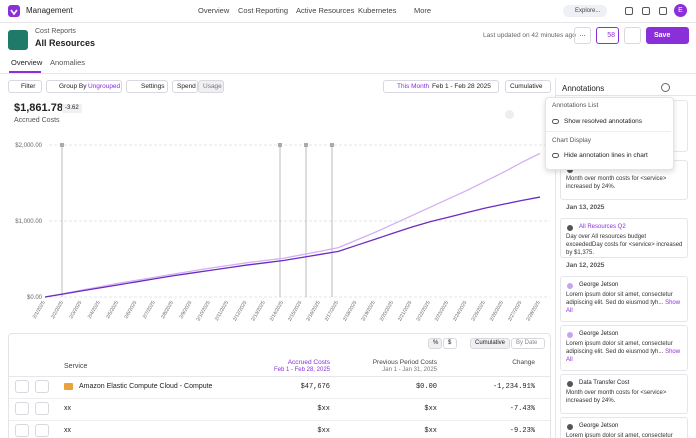 The image size is (696, 438). Describe the element at coordinates (607, 35) in the screenshot. I see `comments-btn: 58` at that location.